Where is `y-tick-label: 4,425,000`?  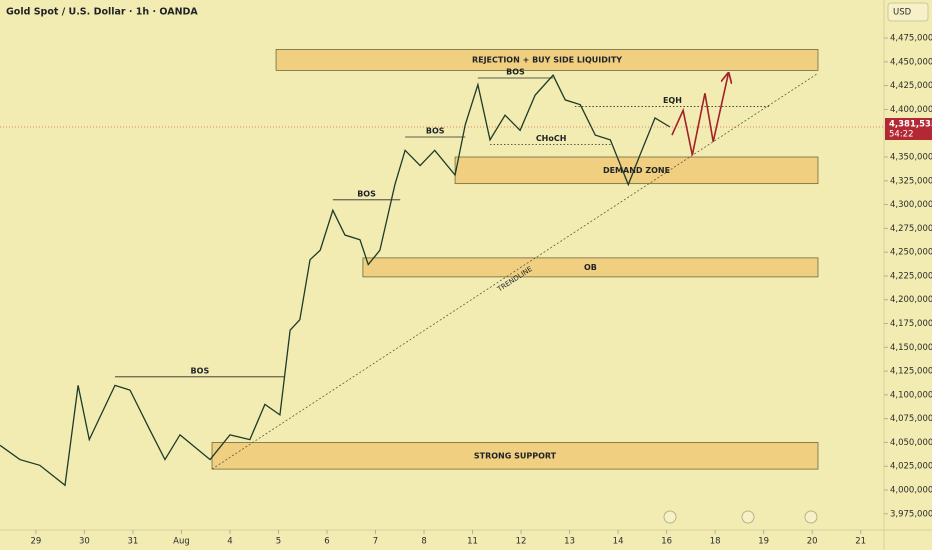 y-tick-label: 4,425,000 is located at coordinates (911, 86).